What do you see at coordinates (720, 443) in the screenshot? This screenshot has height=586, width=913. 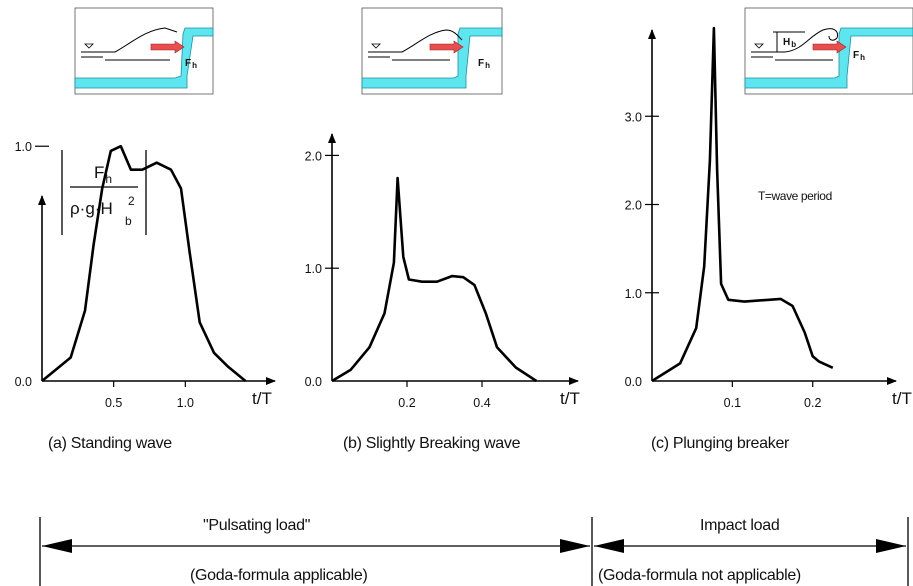 I see `caption: (c) Plunging breaker` at bounding box center [720, 443].